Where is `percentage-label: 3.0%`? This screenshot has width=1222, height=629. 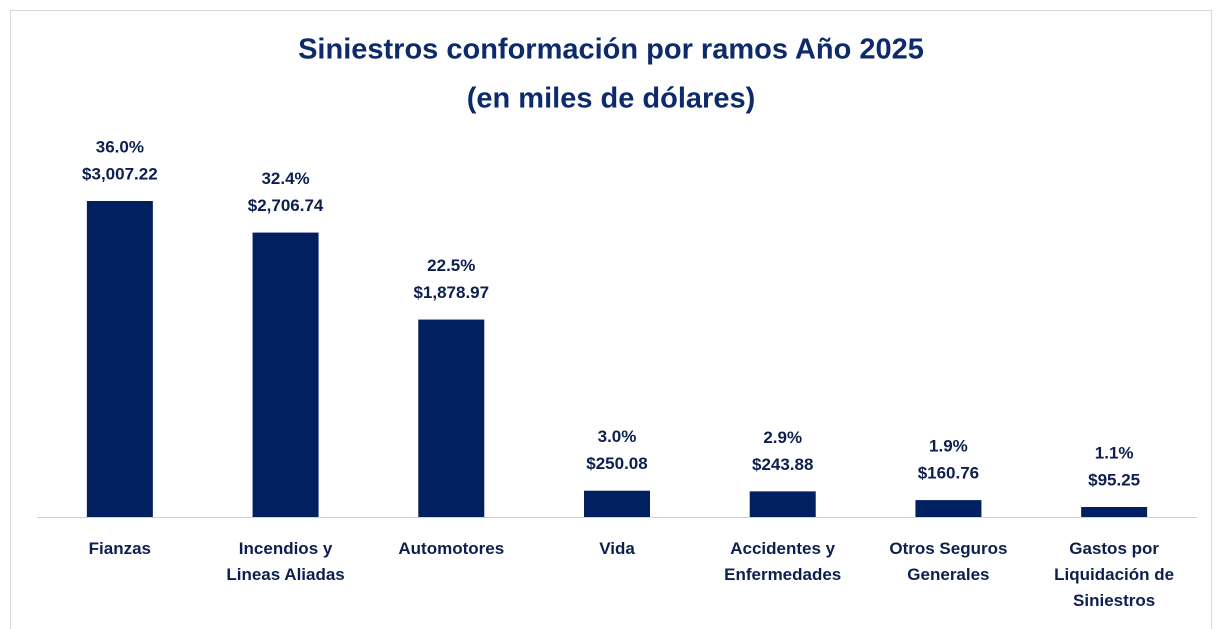 percentage-label: 3.0% is located at coordinates (617, 436).